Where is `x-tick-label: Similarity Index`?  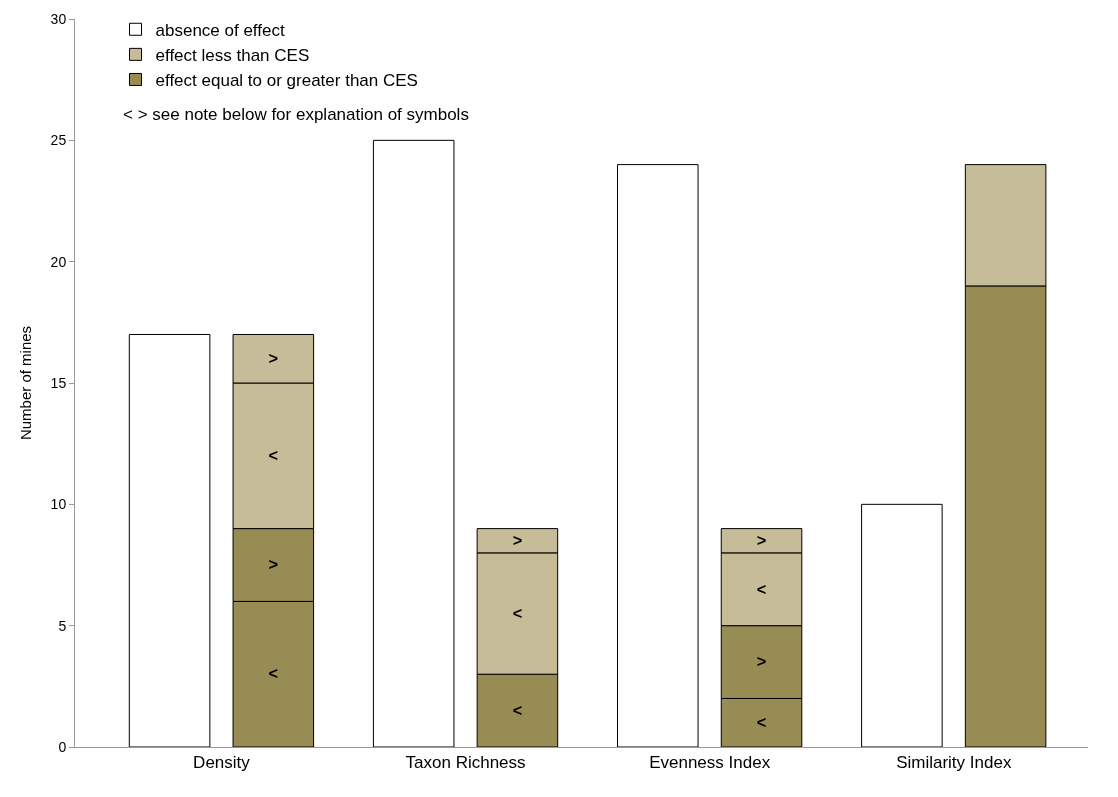 x-tick-label: Similarity Index is located at coordinates (954, 763).